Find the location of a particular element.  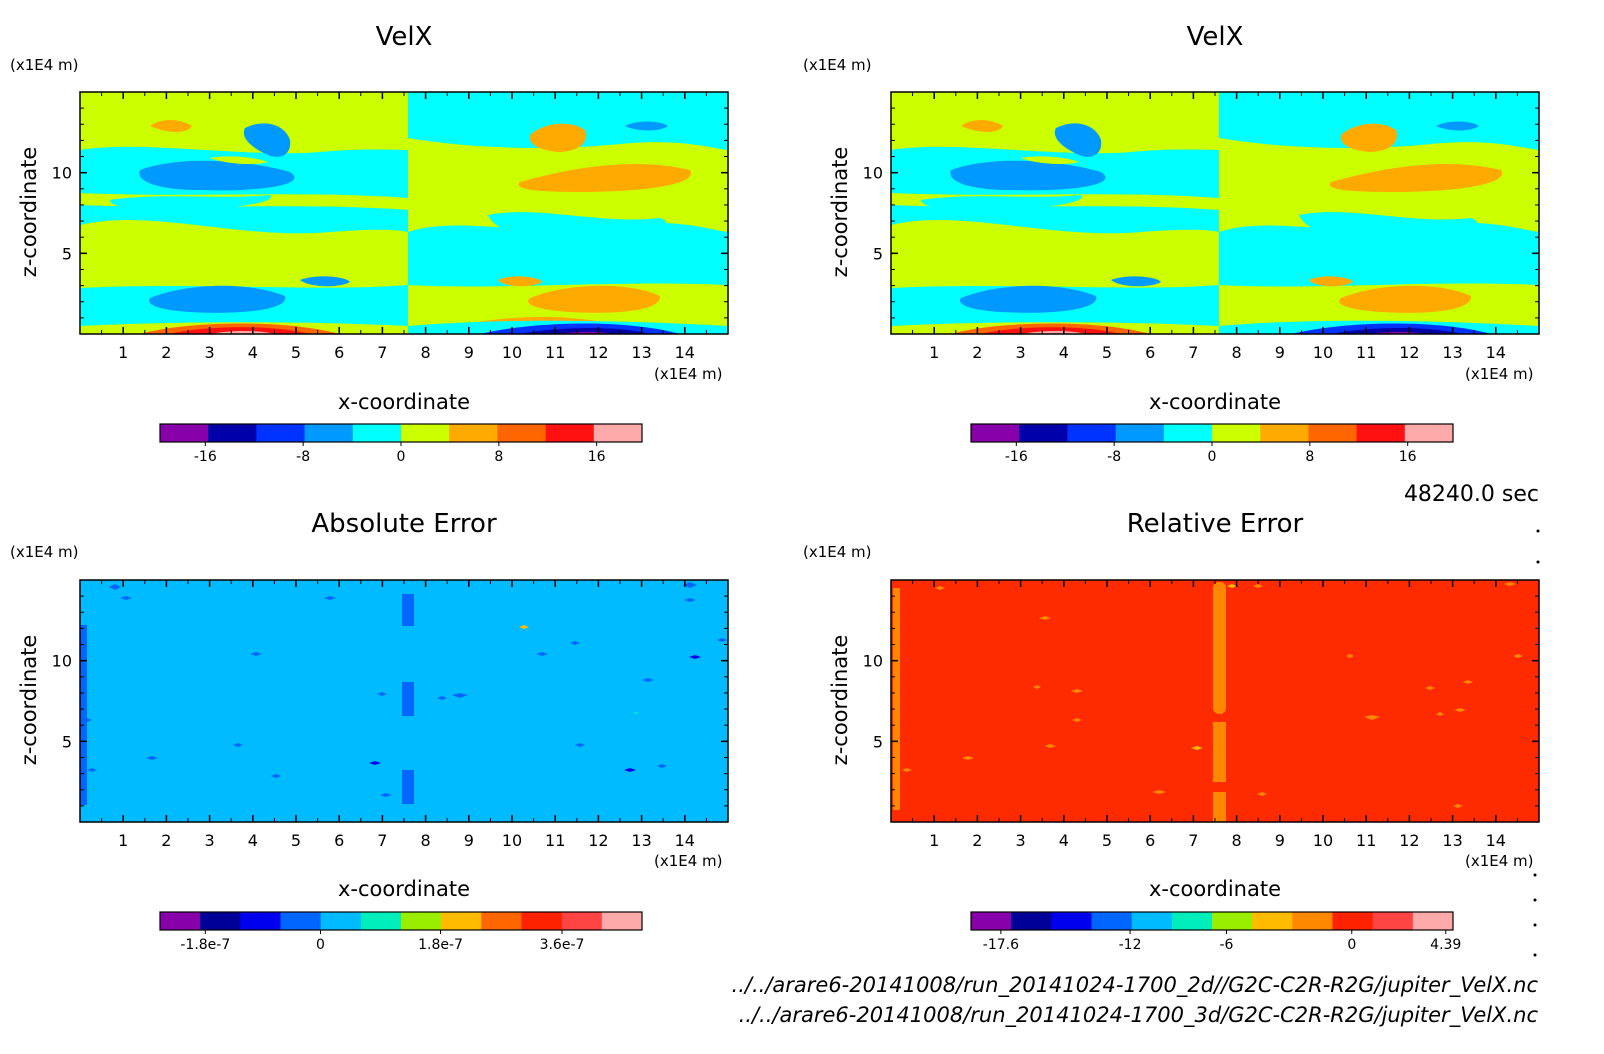

colorbar-label: -6 is located at coordinates (1226, 945).